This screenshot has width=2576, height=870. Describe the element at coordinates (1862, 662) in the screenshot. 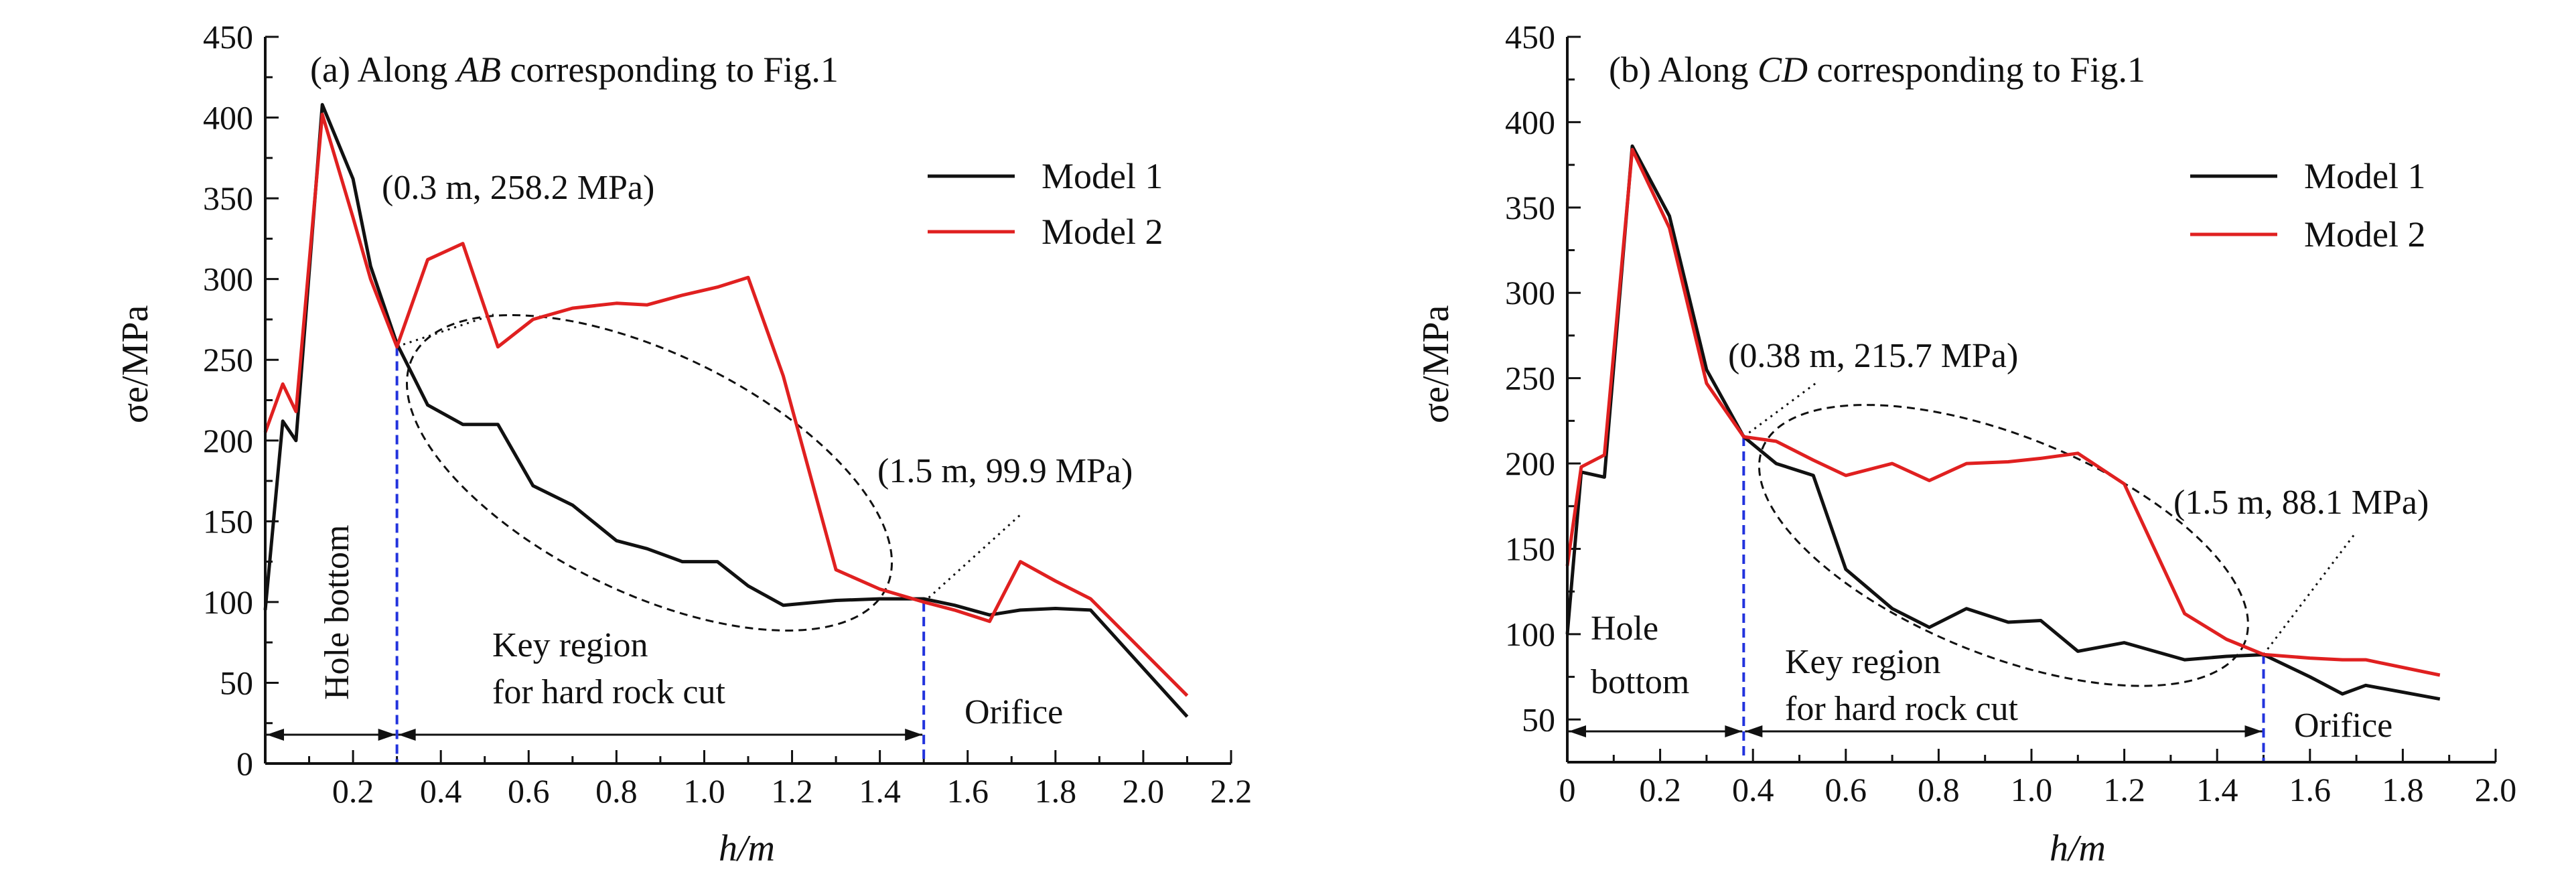

I see `panel-b-region-key-line-1: Key region` at that location.